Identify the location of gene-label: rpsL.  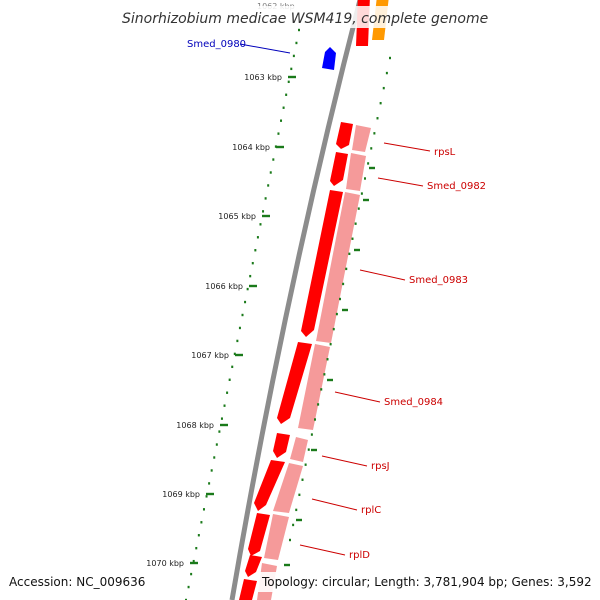
(445, 152).